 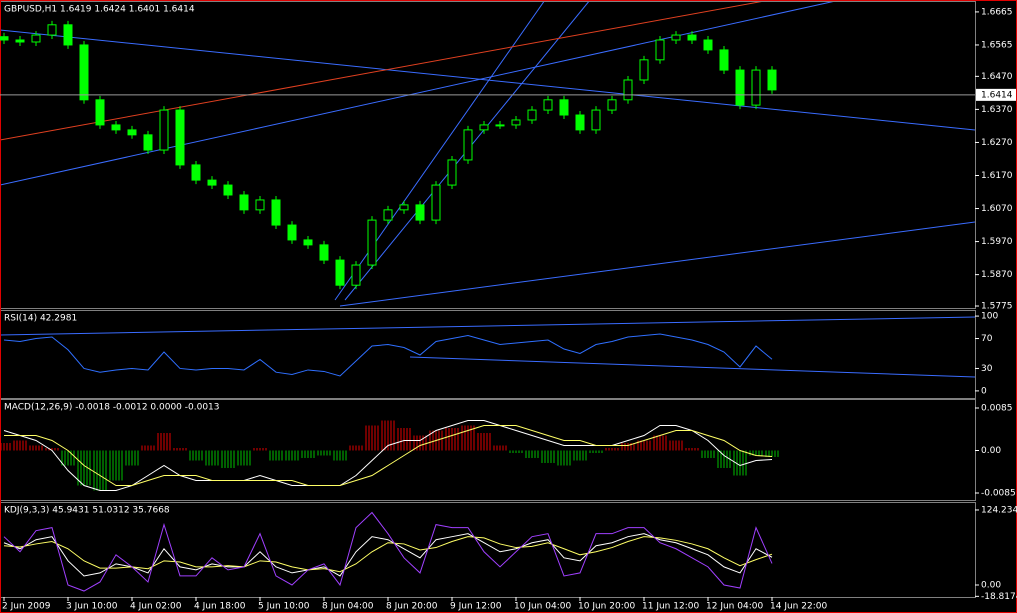 I want to click on y-tick-label: 1.6665, so click(x=997, y=12).